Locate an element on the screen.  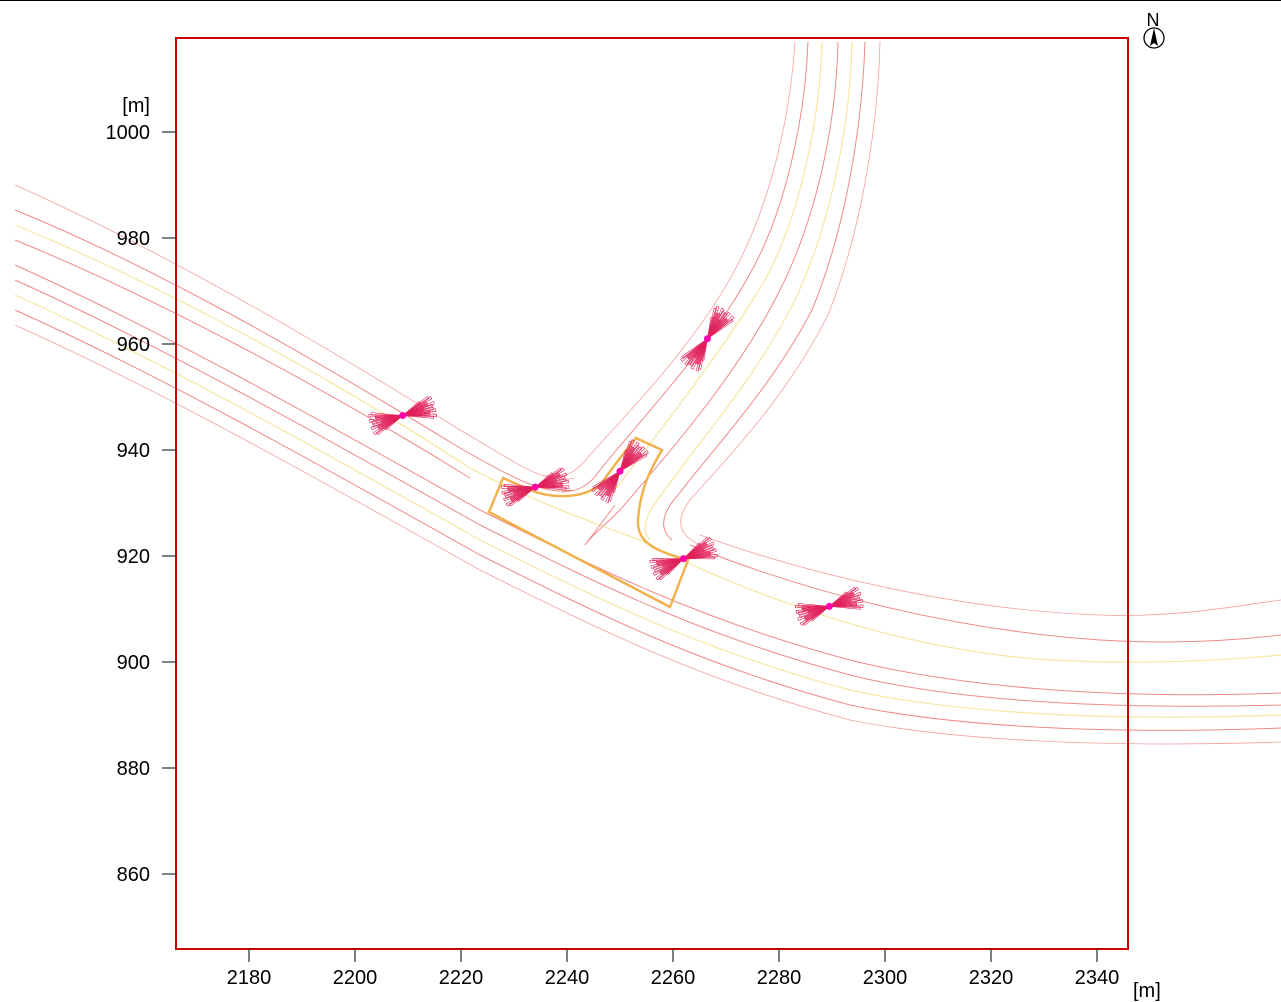
side-road-centerline-west is located at coordinates (718, 266).